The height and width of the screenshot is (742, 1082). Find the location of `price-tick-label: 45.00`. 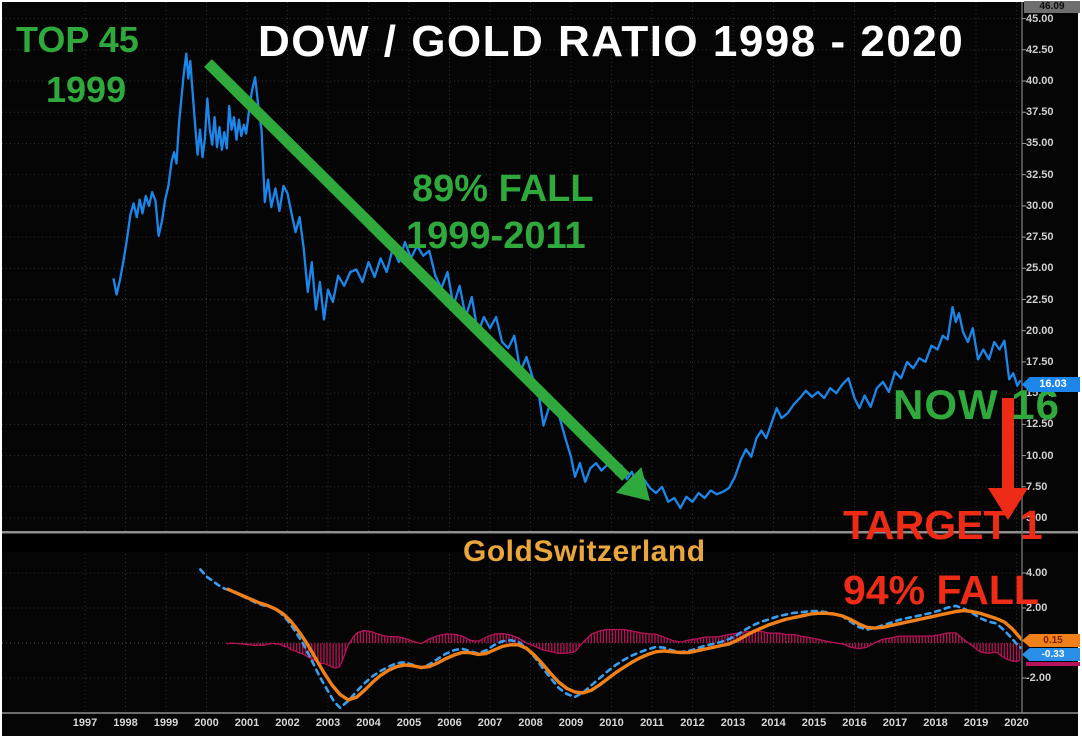

price-tick-label: 45.00 is located at coordinates (1040, 18).